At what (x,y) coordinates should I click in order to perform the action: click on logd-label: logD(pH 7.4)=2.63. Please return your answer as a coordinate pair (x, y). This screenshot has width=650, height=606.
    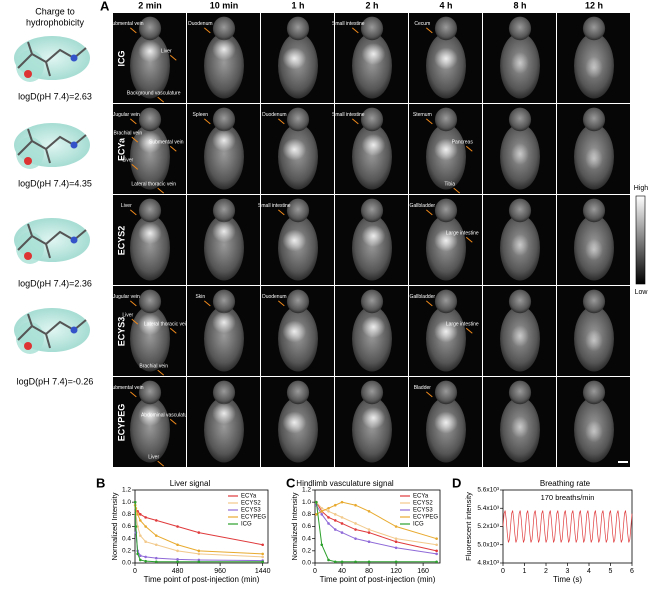
    Looking at the image, I should click on (55, 96).